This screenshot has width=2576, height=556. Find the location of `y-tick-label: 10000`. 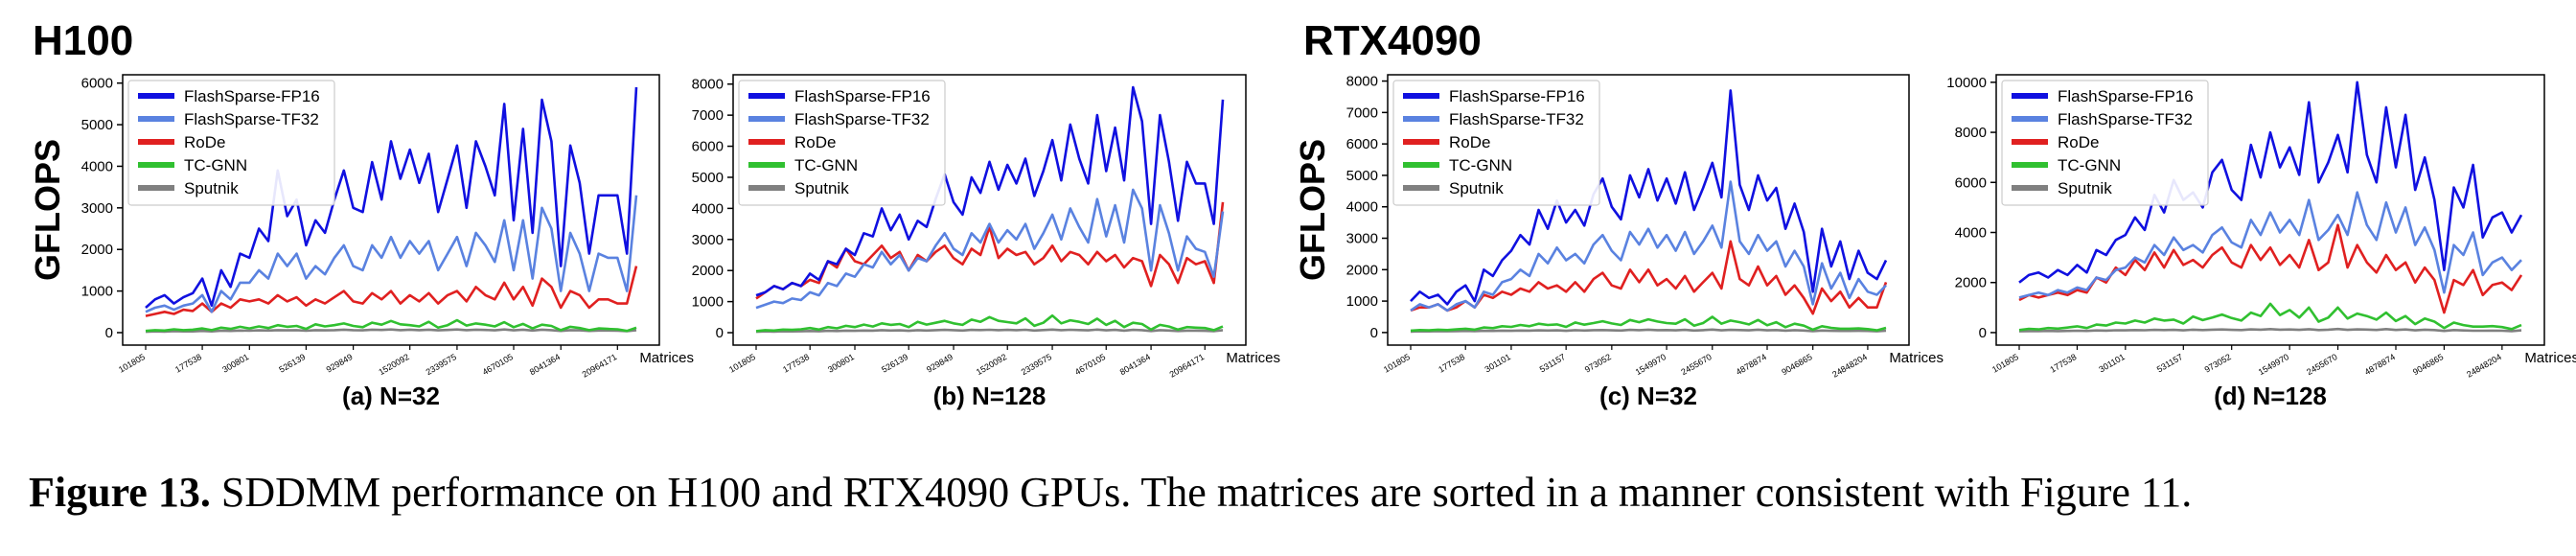

y-tick-label: 10000 is located at coordinates (1966, 83).